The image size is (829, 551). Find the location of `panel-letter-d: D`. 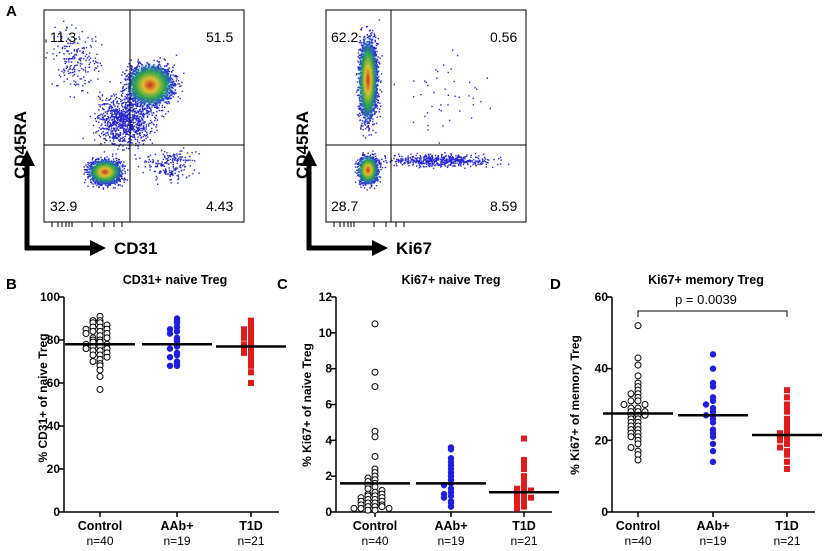

panel-letter-d: D is located at coordinates (555, 284).